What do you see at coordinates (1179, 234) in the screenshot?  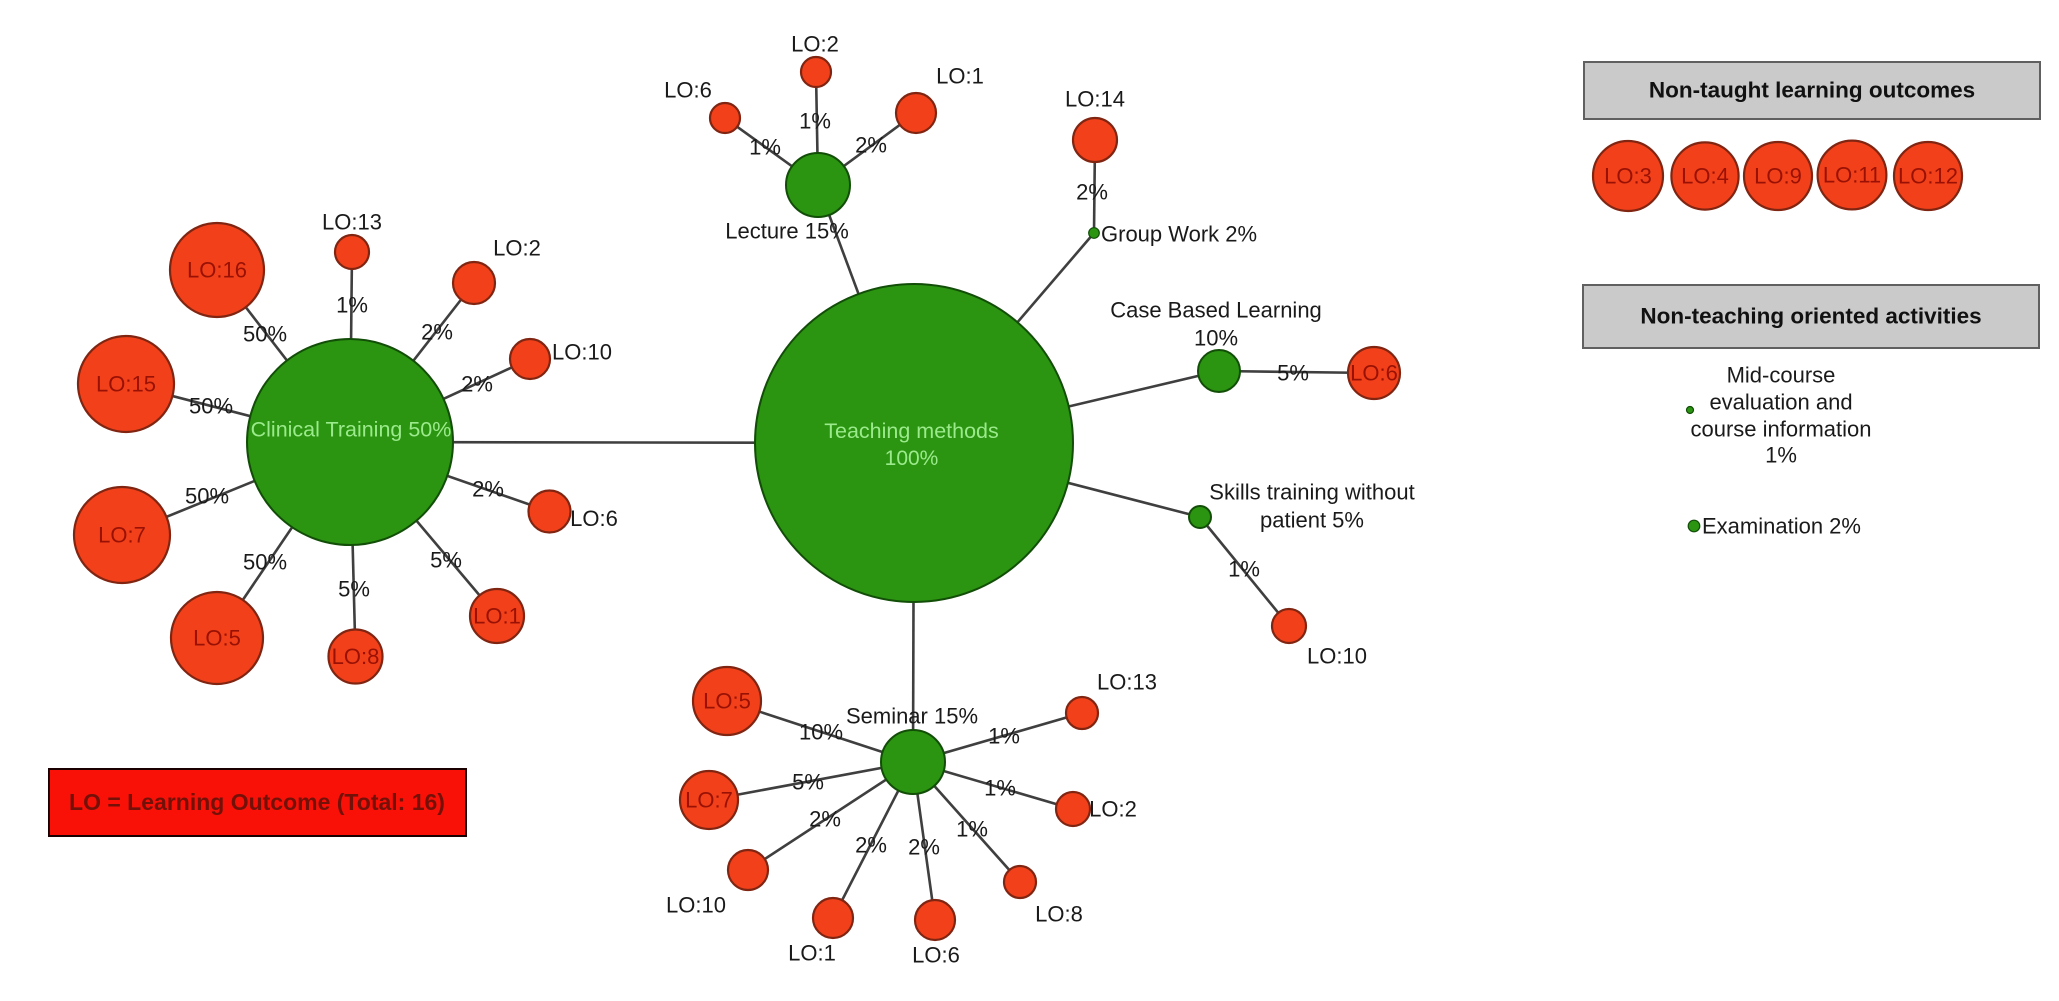 I see `svg-text: Group Work 2%` at bounding box center [1179, 234].